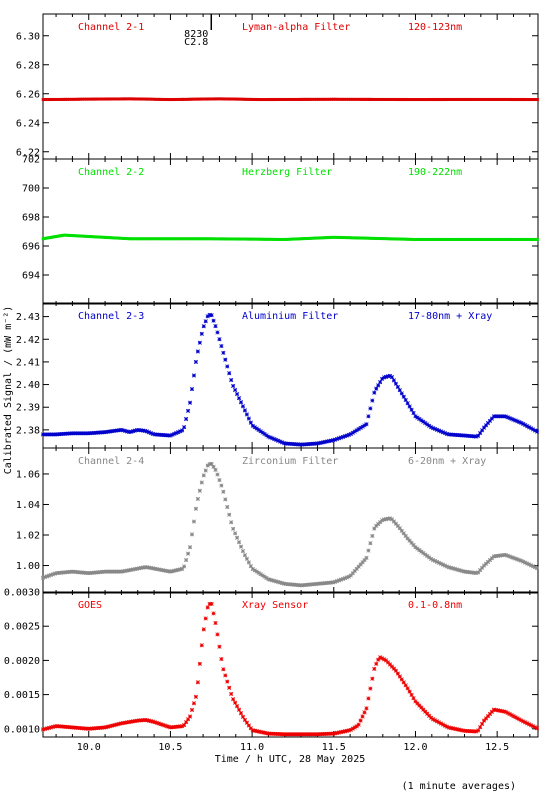 This screenshot has height=804, width=550. What do you see at coordinates (28, 505) in the screenshot?
I see `y-tick-label: 1.04` at bounding box center [28, 505].